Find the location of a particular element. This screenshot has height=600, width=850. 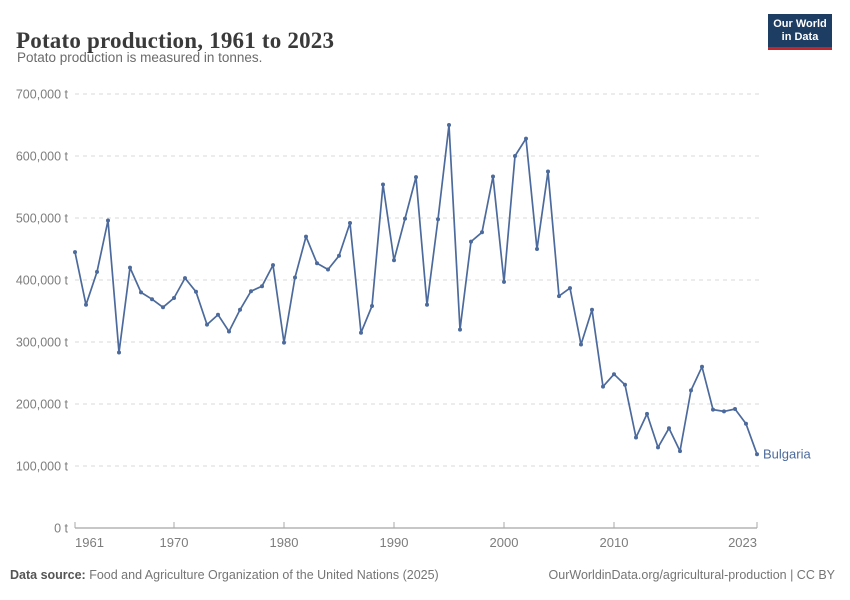

y-axis-tick-label: 200,000 t is located at coordinates (42, 405).